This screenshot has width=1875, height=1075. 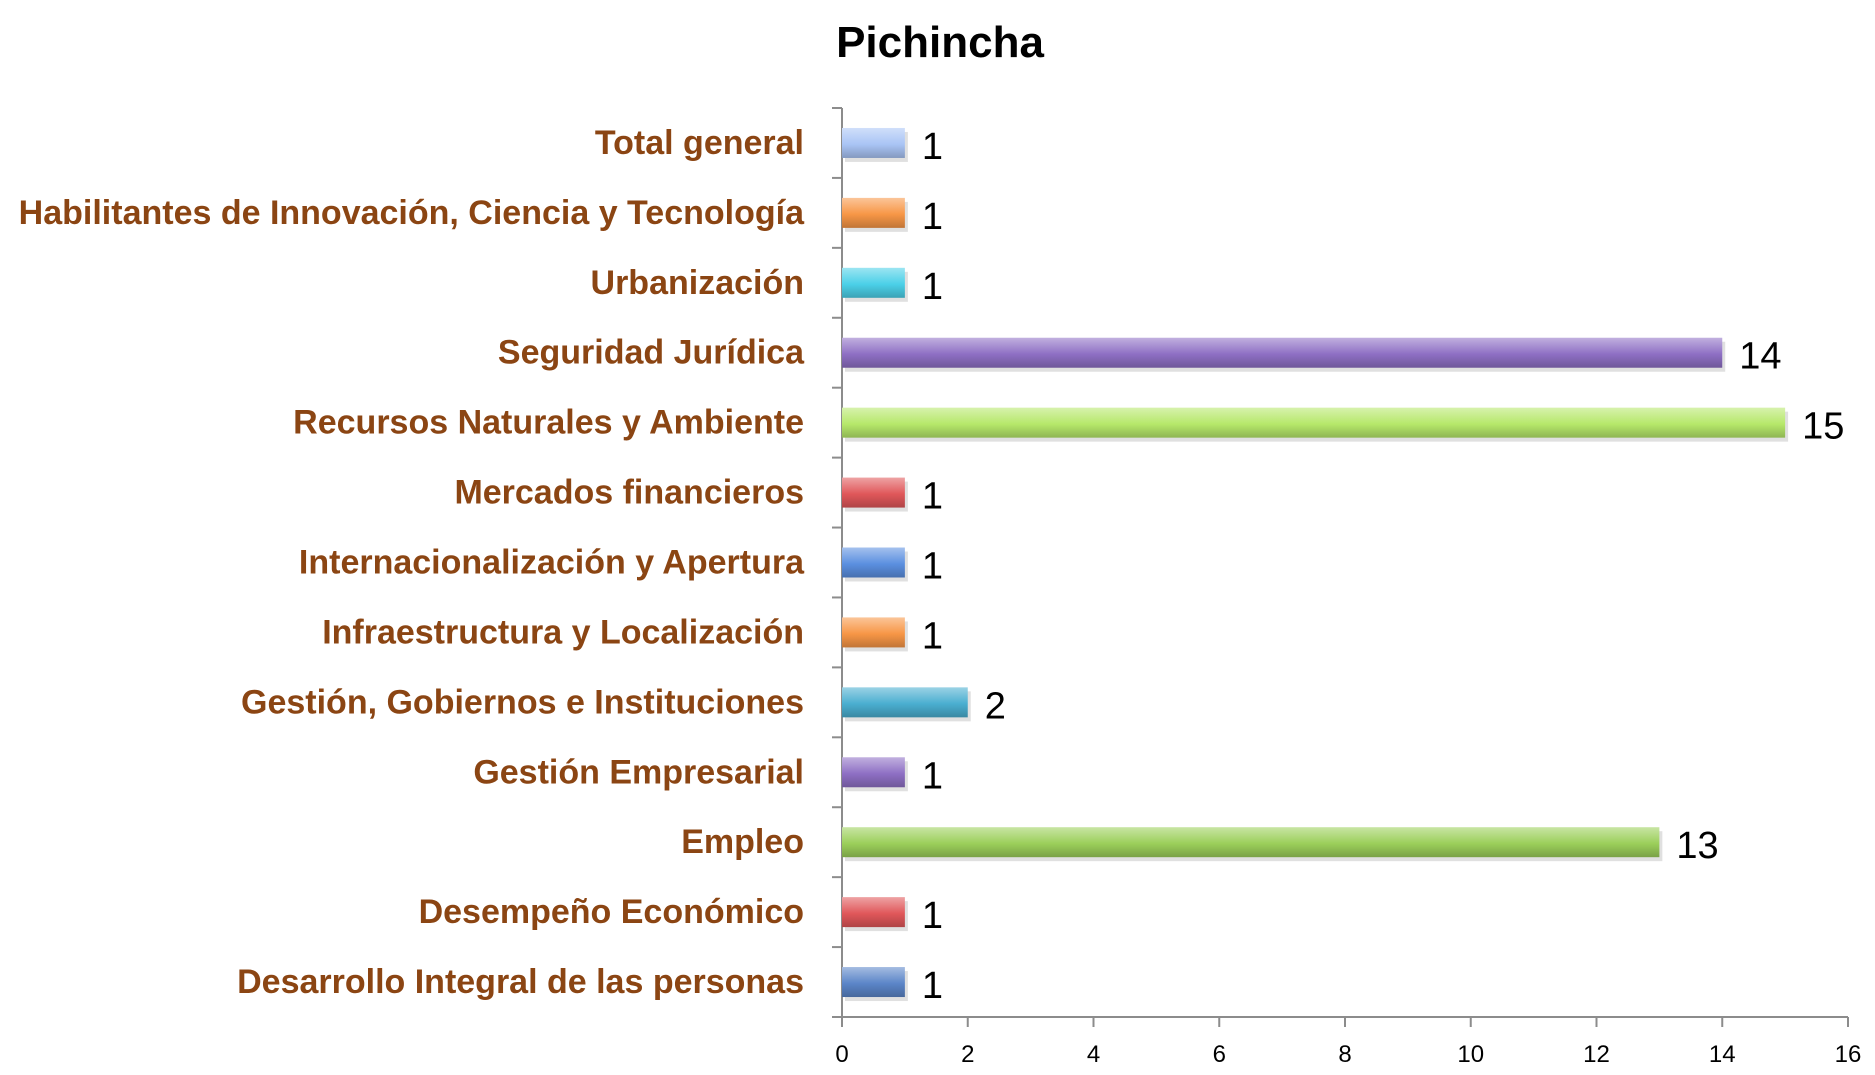 What do you see at coordinates (638, 772) in the screenshot?
I see `category-label: Gestión Empresarial` at bounding box center [638, 772].